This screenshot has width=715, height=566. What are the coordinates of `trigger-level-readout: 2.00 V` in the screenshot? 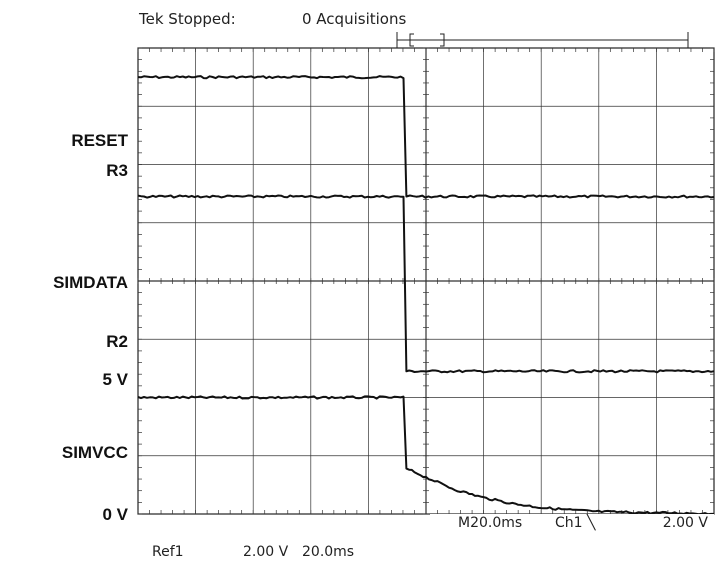 It's located at (686, 523).